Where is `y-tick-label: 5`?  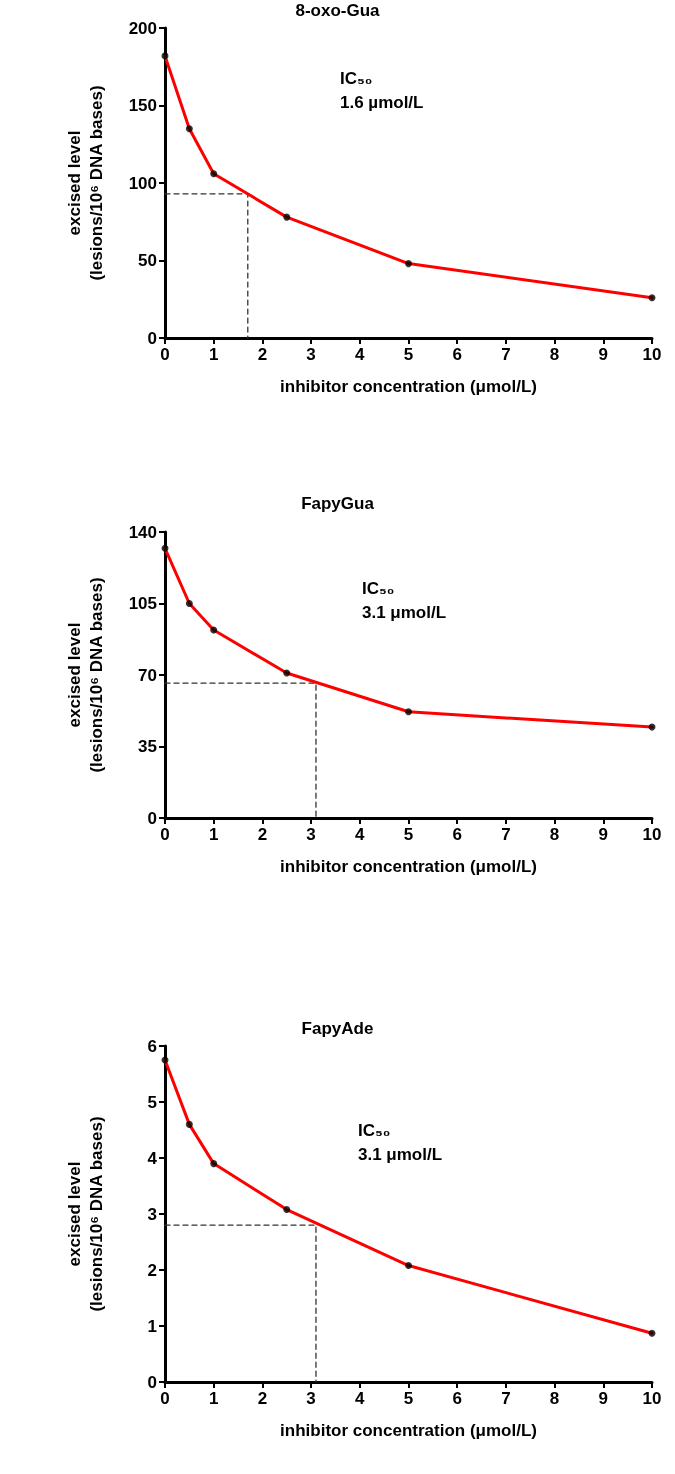 y-tick-label: 5 is located at coordinates (152, 1102).